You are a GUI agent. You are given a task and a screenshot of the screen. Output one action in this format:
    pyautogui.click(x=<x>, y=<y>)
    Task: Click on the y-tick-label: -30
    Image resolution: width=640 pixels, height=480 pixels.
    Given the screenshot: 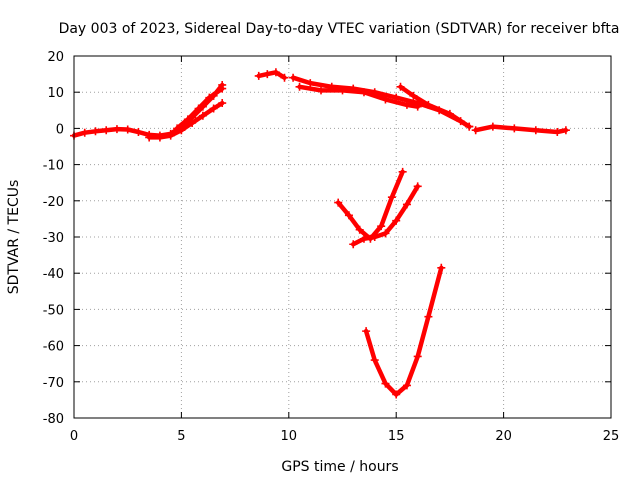 What is the action you would take?
    pyautogui.click(x=53, y=238)
    